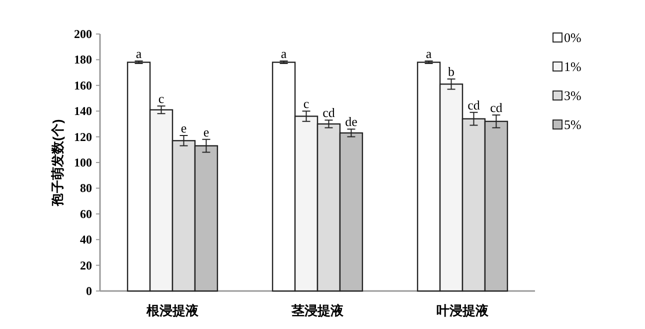  Describe the element at coordinates (86, 188) in the screenshot. I see `y-tick-label: 80` at that location.